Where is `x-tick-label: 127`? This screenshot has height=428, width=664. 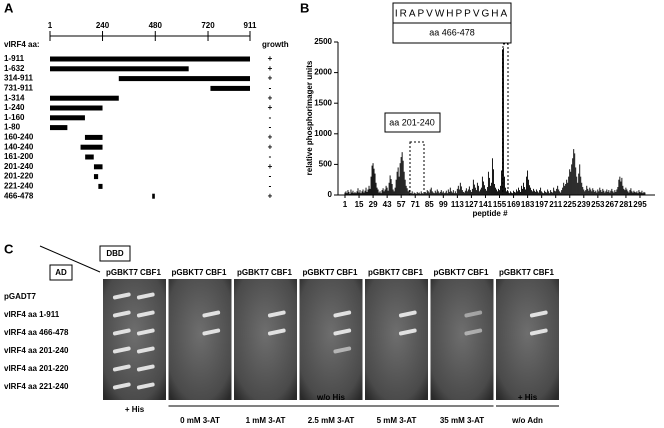
x-tick-label: 127 is located at coordinates (472, 204).